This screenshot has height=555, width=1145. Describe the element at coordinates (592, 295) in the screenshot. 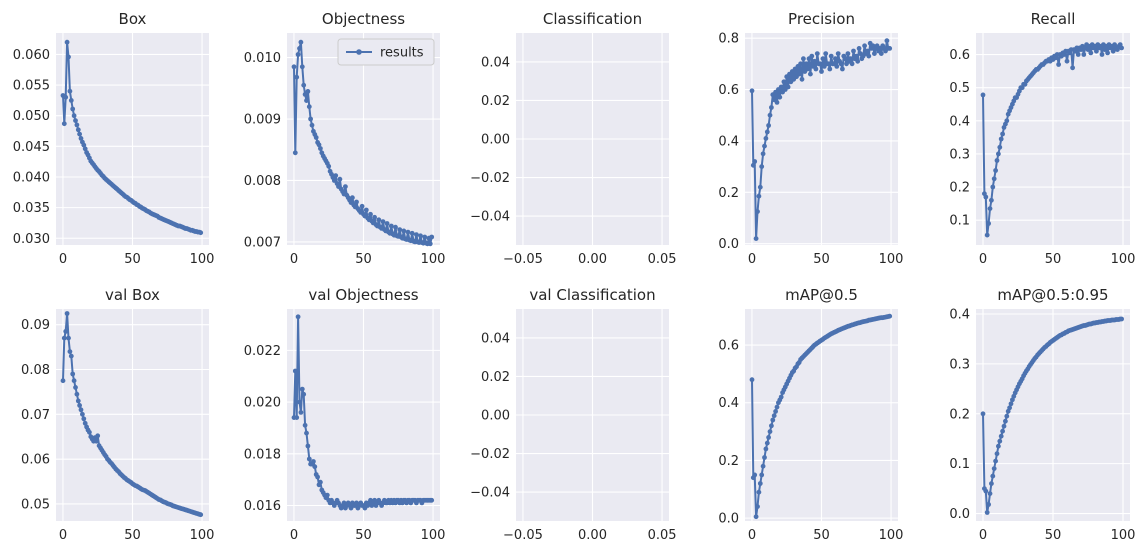

I see `chart-title: val Classification` at that location.